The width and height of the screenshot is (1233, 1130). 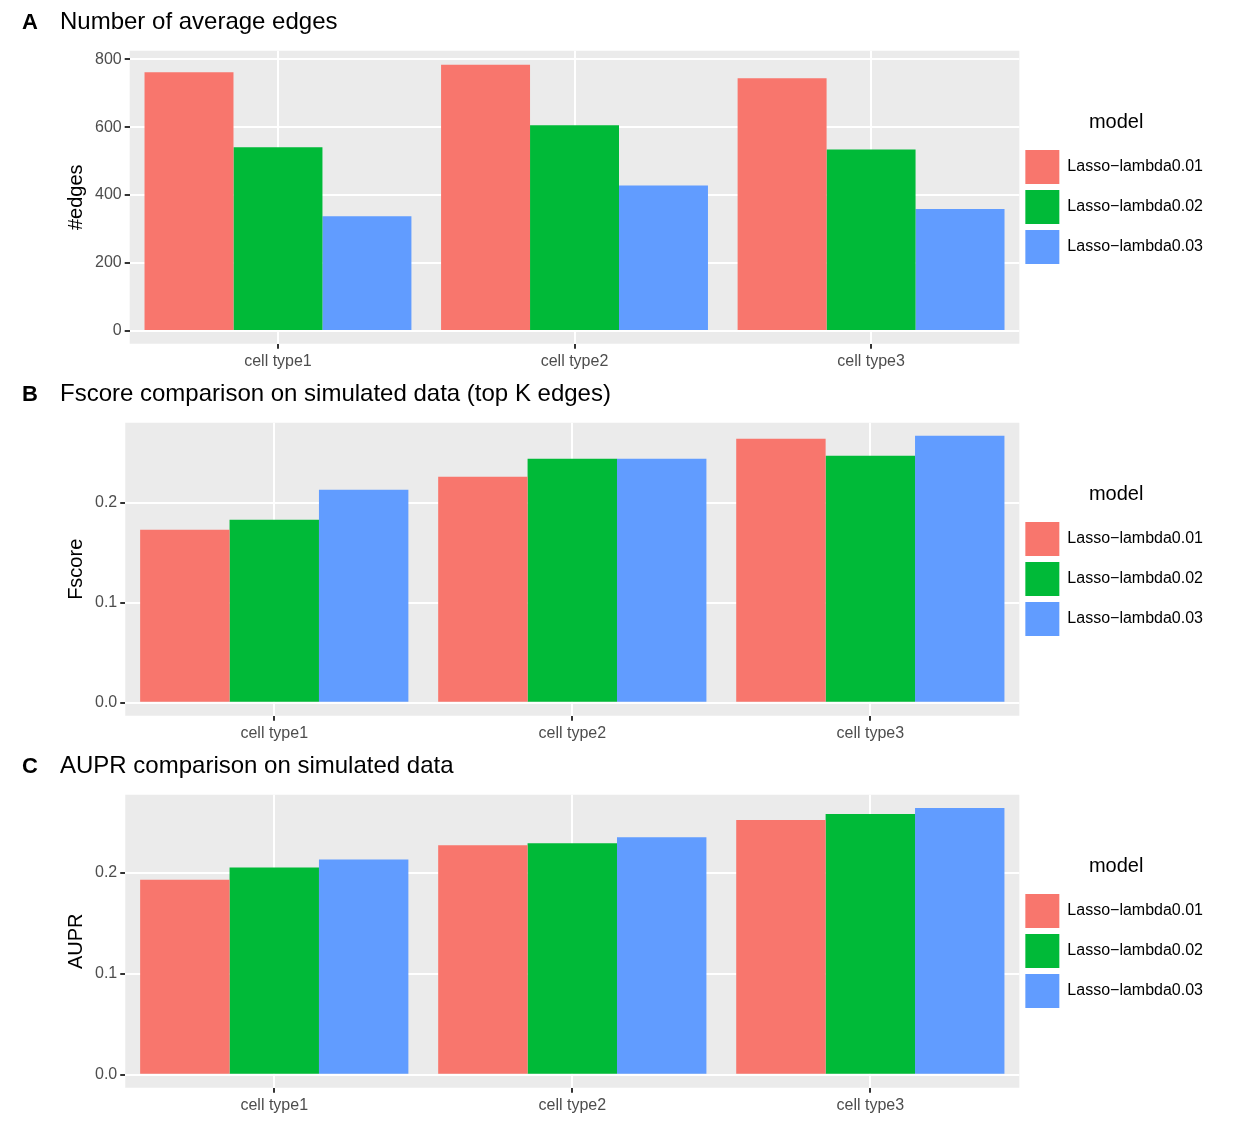 What do you see at coordinates (117, 330) in the screenshot?
I see `y-tick-label: 0` at bounding box center [117, 330].